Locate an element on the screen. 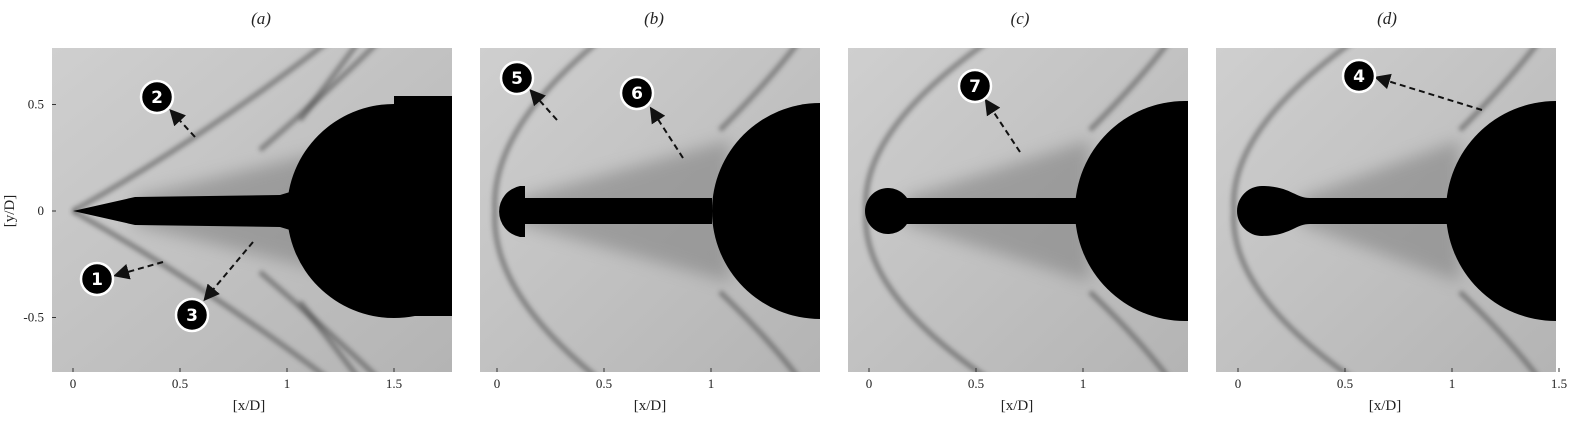  marker: 7 is located at coordinates (975, 86).